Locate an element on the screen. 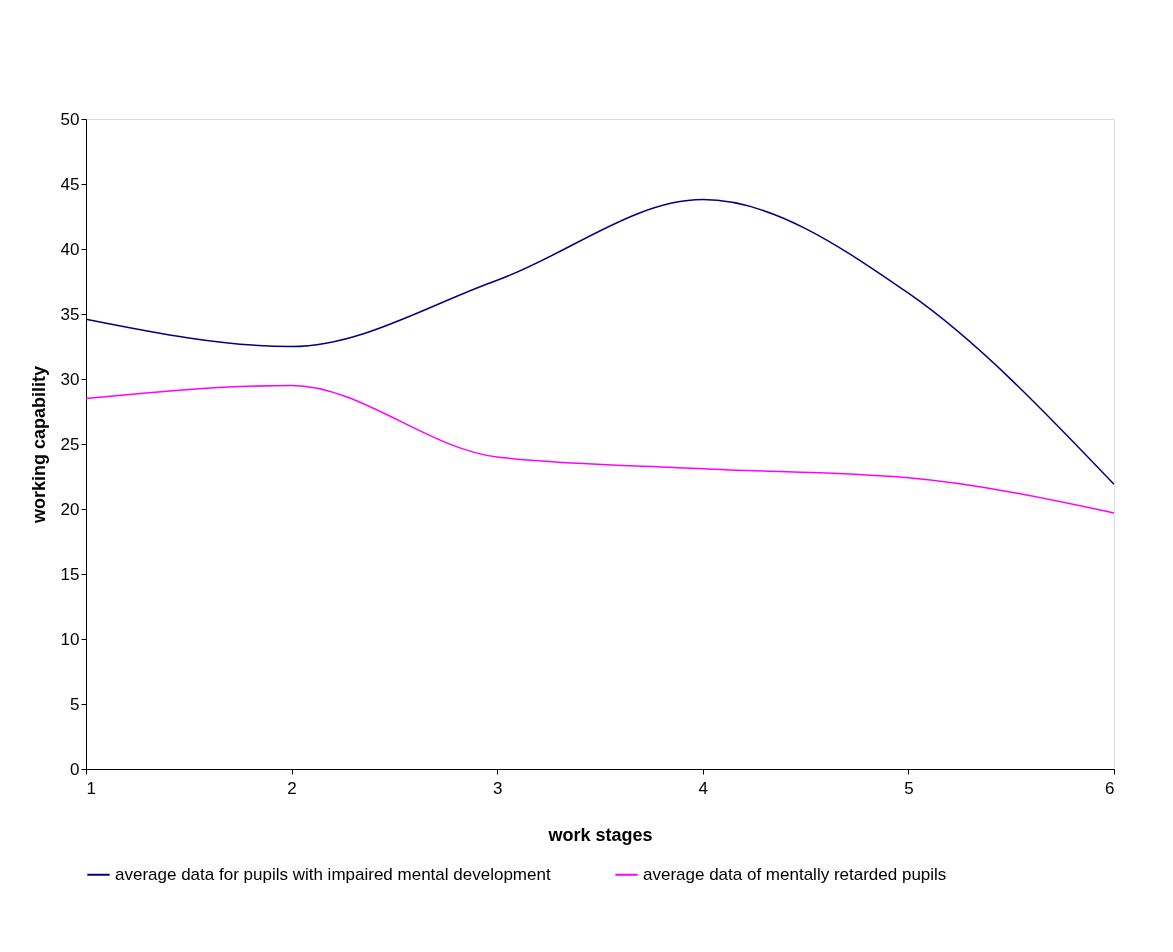 Image resolution: width=1173 pixels, height=952 pixels. y-tick-label: 10 is located at coordinates (70, 639).